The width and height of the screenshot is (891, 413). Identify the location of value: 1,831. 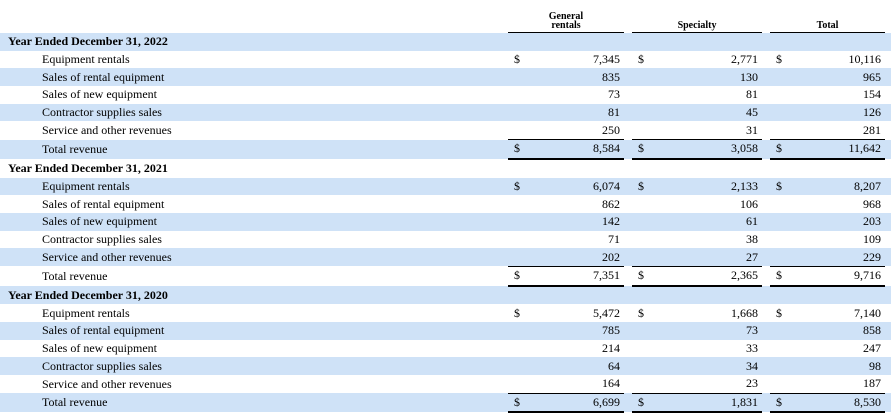
(706, 402).